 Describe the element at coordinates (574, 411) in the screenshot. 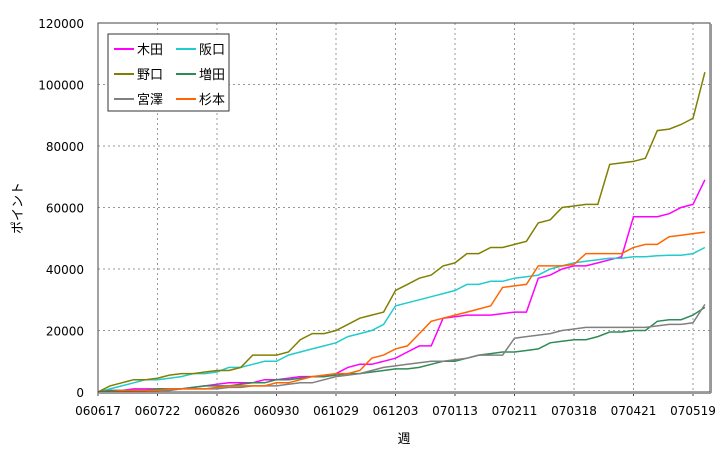

I see `x-tick-label: 070318` at that location.